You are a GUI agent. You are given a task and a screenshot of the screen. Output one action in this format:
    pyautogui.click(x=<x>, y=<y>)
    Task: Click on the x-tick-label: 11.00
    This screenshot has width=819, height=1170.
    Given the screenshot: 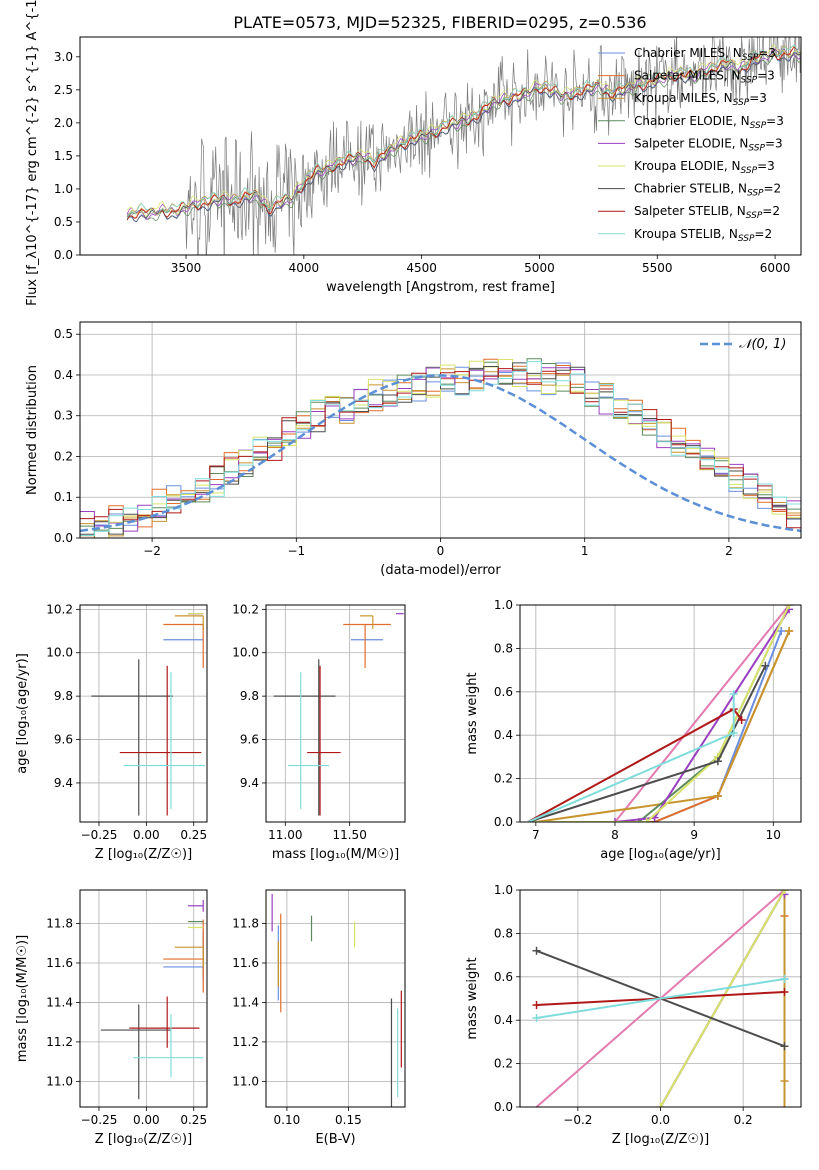 What is the action you would take?
    pyautogui.click(x=285, y=835)
    